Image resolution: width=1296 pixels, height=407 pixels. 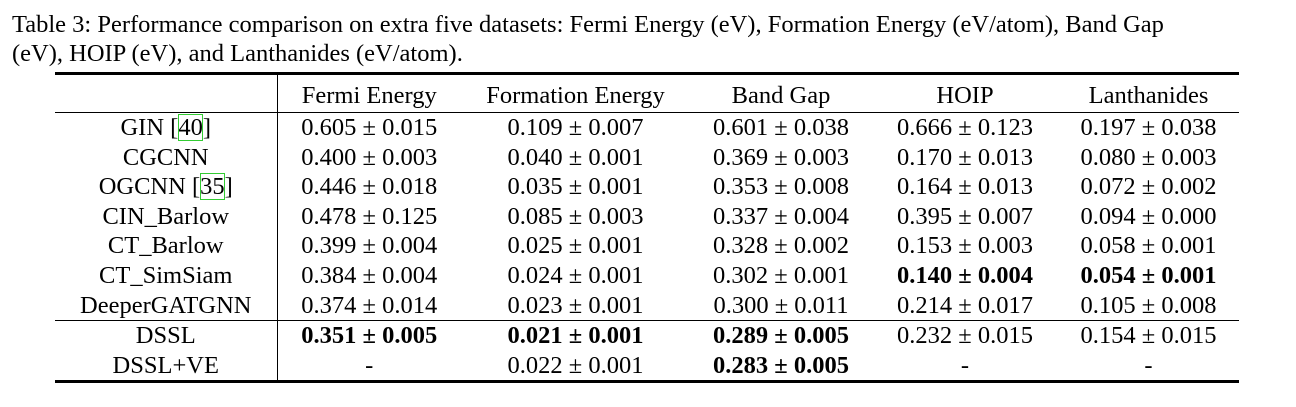 I want to click on metric-cell: 0.400 ± 0.003, so click(x=369, y=157).